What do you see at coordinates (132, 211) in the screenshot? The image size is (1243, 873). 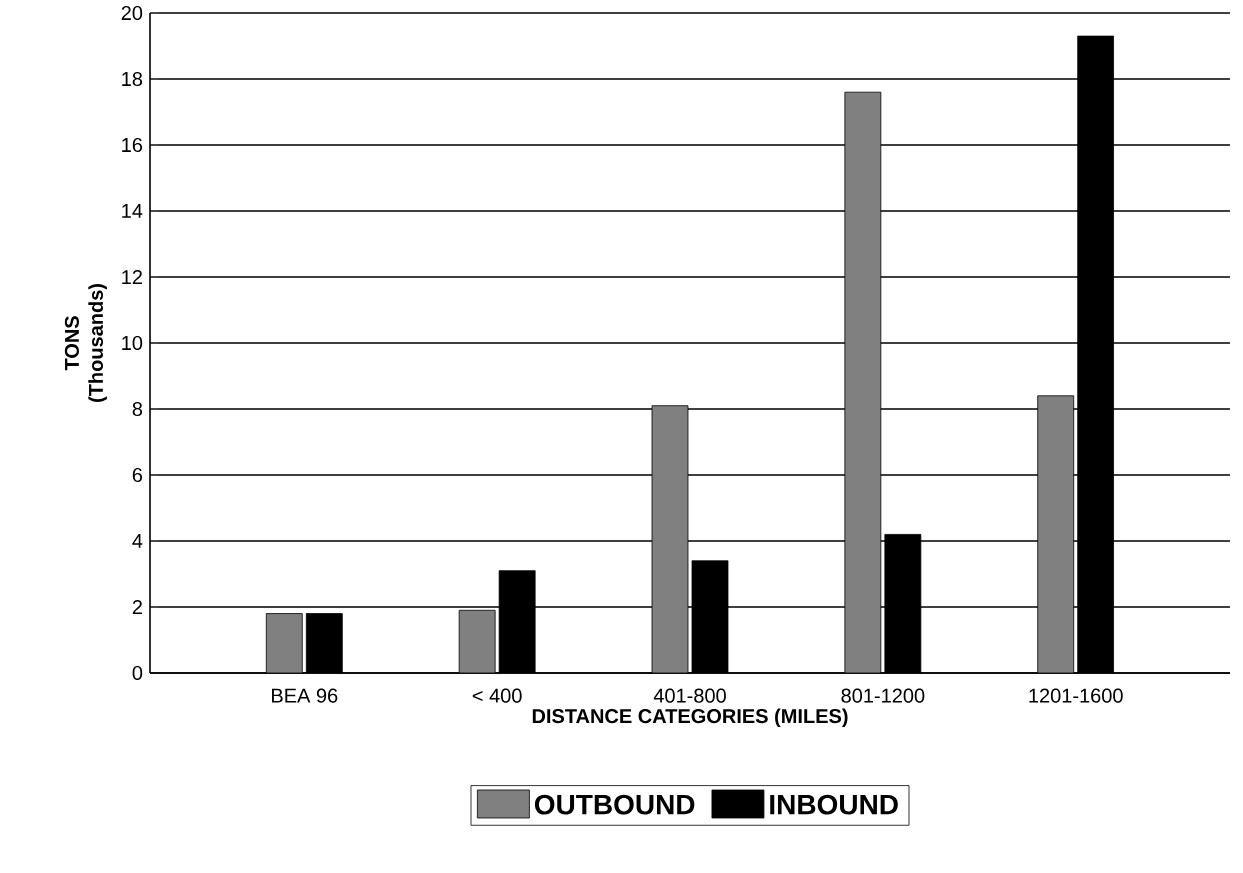 I see `y-tick-label: 14` at bounding box center [132, 211].